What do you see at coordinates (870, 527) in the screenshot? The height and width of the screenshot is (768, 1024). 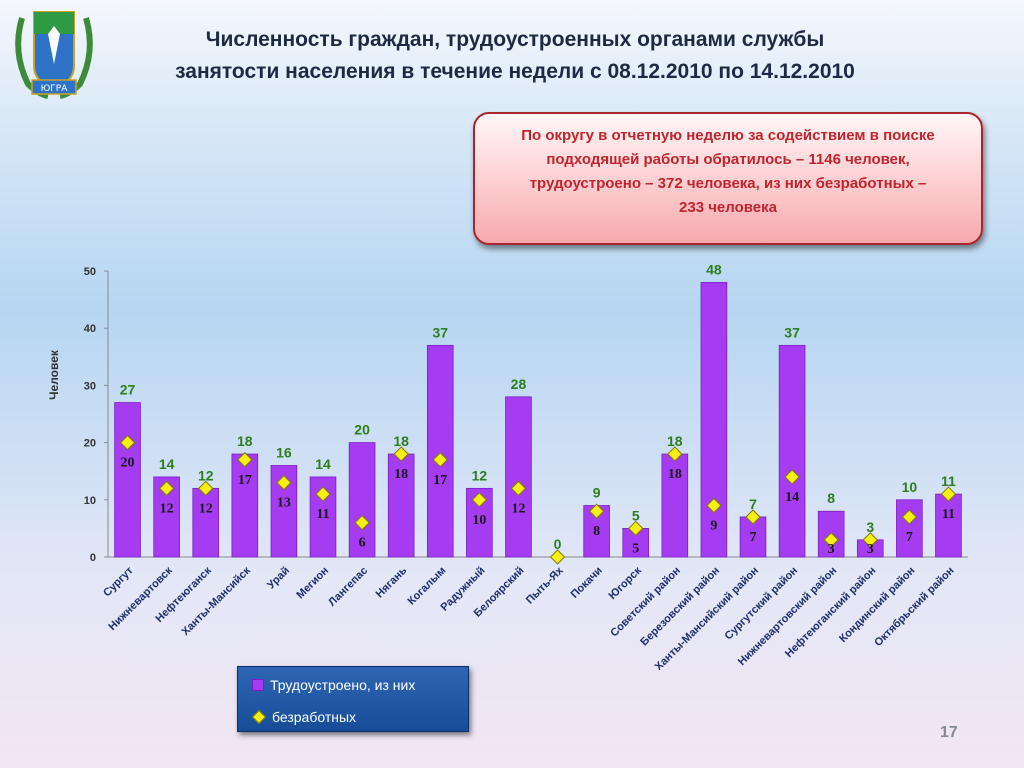 I see `bar-value-label: 3` at bounding box center [870, 527].